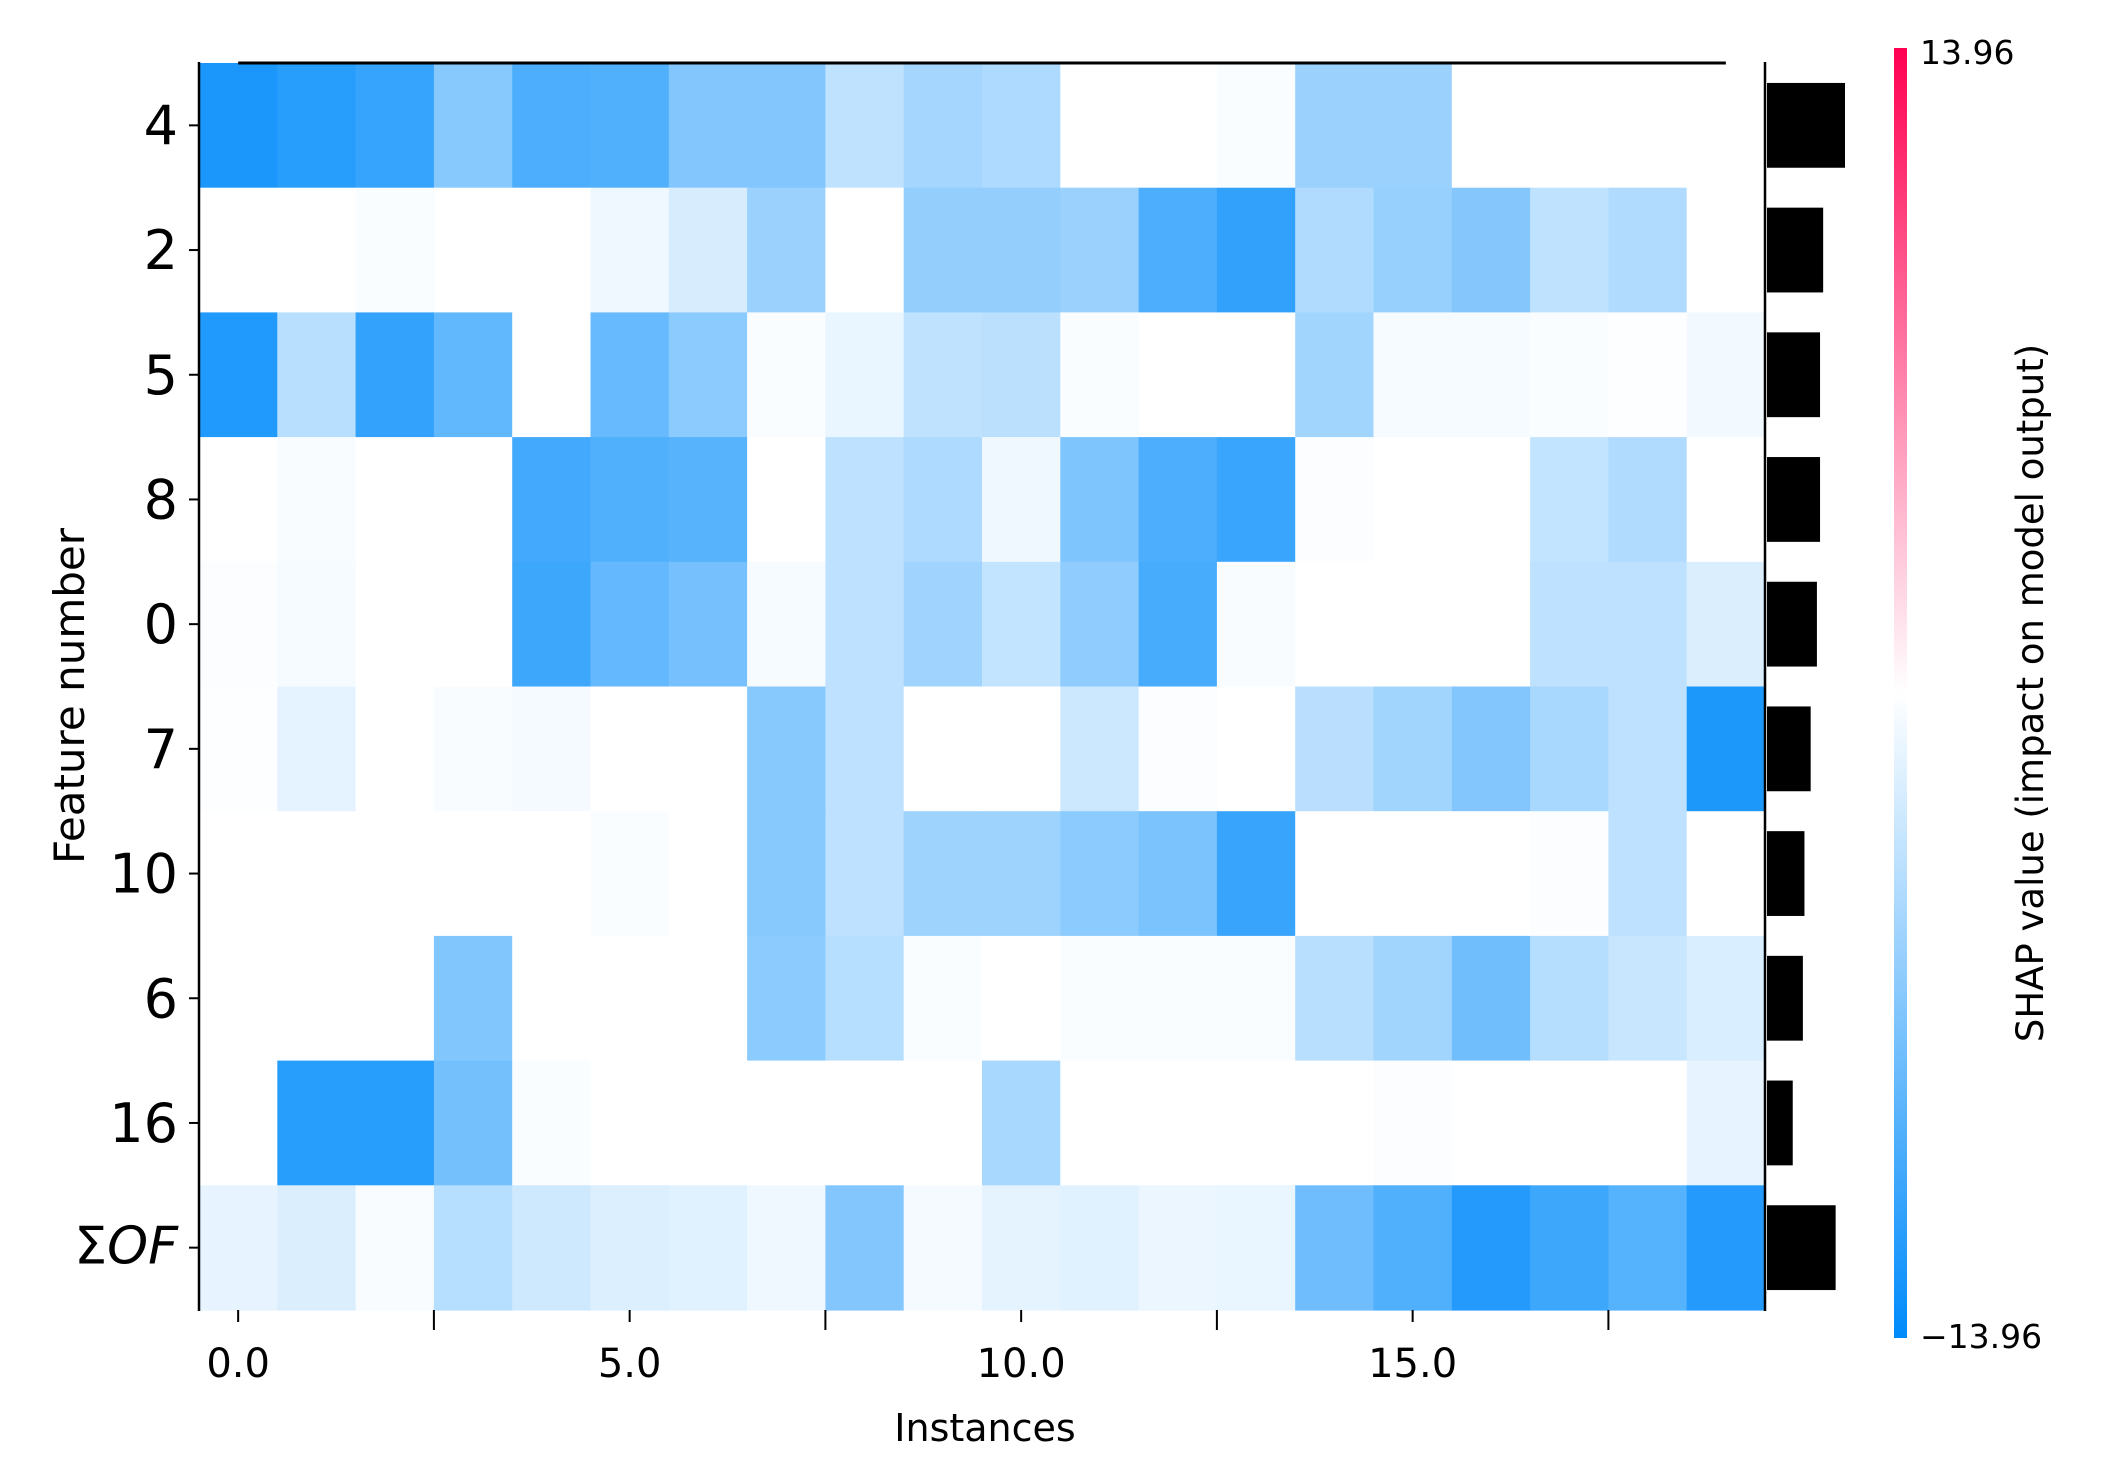  Describe the element at coordinates (126, 1247) in the screenshot. I see `y-tick-label: ΣOF` at that location.